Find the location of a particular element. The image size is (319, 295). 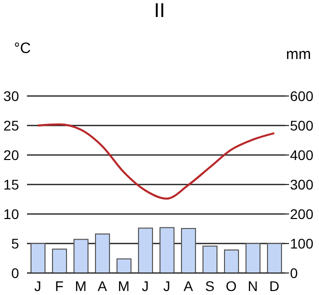

y2-tick-label: 600 is located at coordinates (302, 96).